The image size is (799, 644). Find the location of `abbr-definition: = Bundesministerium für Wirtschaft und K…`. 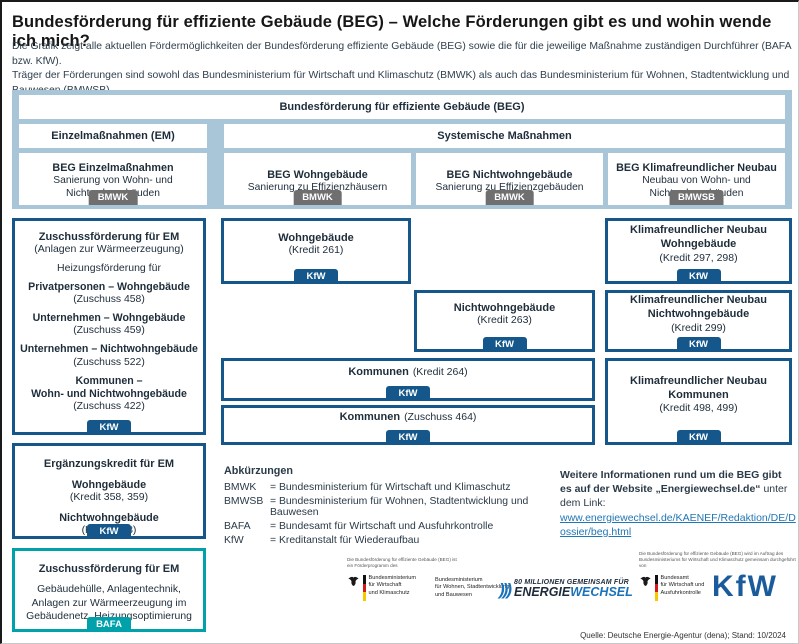

abbr-definition: = Bundesministerium für Wirtschaft und K… is located at coordinates (390, 487).